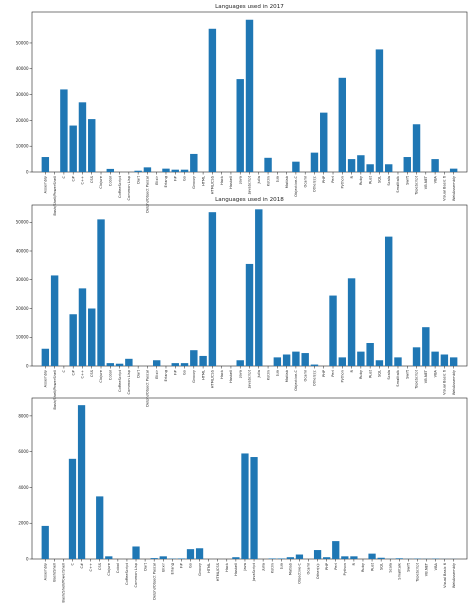 Image resolution: width=474 pixels, height=609 pixels. I want to click on y-tick-label: 8000, so click(23, 415).